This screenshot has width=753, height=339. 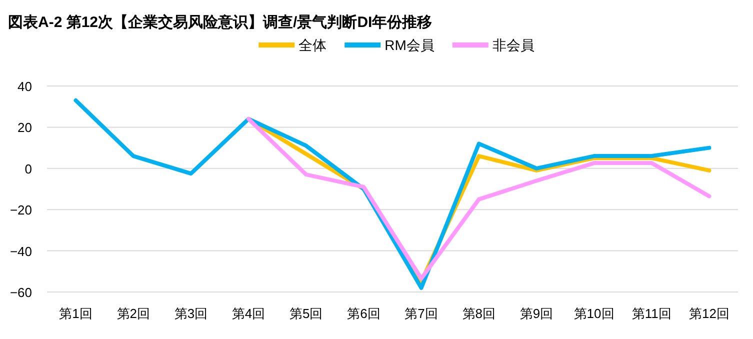 What do you see at coordinates (21, 292) in the screenshot?
I see `y-tick-label: −60` at bounding box center [21, 292].